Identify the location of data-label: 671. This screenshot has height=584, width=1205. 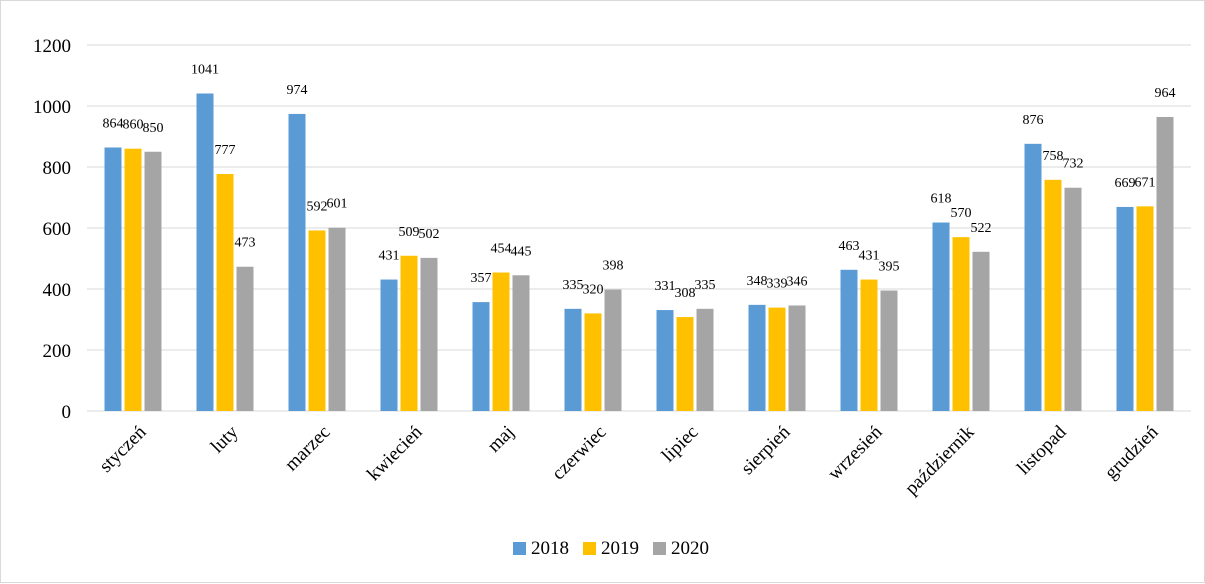
(1145, 182).